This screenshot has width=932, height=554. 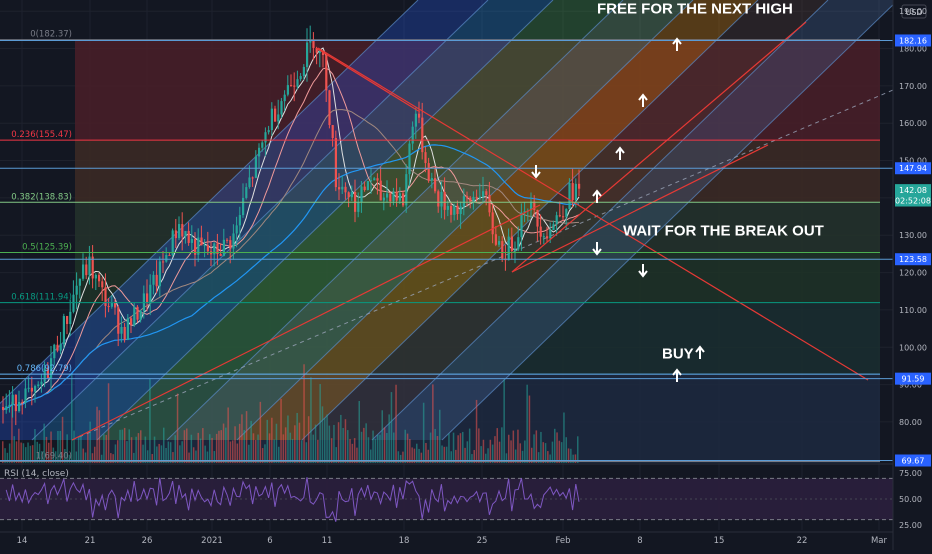 I want to click on price-label: 182.16, so click(x=913, y=40).